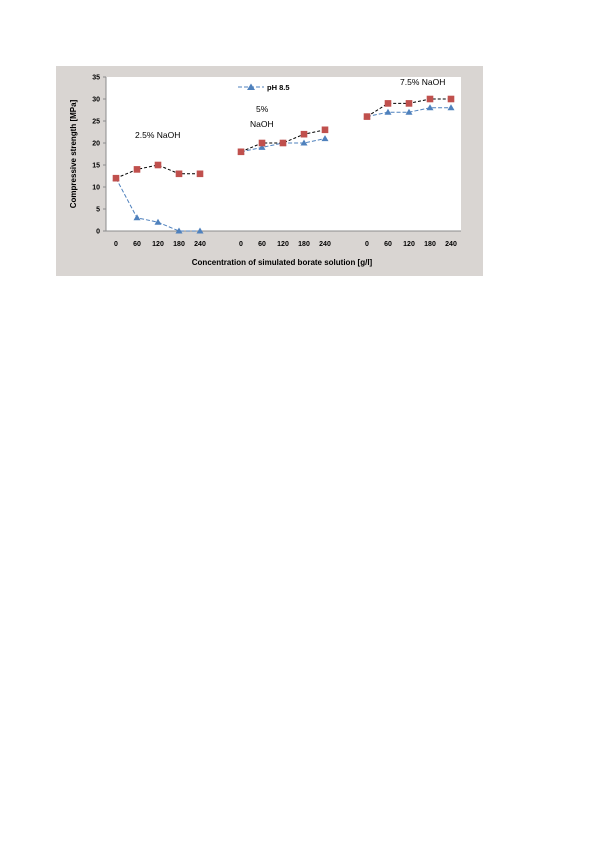 The width and height of the screenshot is (595, 842). What do you see at coordinates (283, 164) in the screenshot?
I see `series-layer` at bounding box center [283, 164].